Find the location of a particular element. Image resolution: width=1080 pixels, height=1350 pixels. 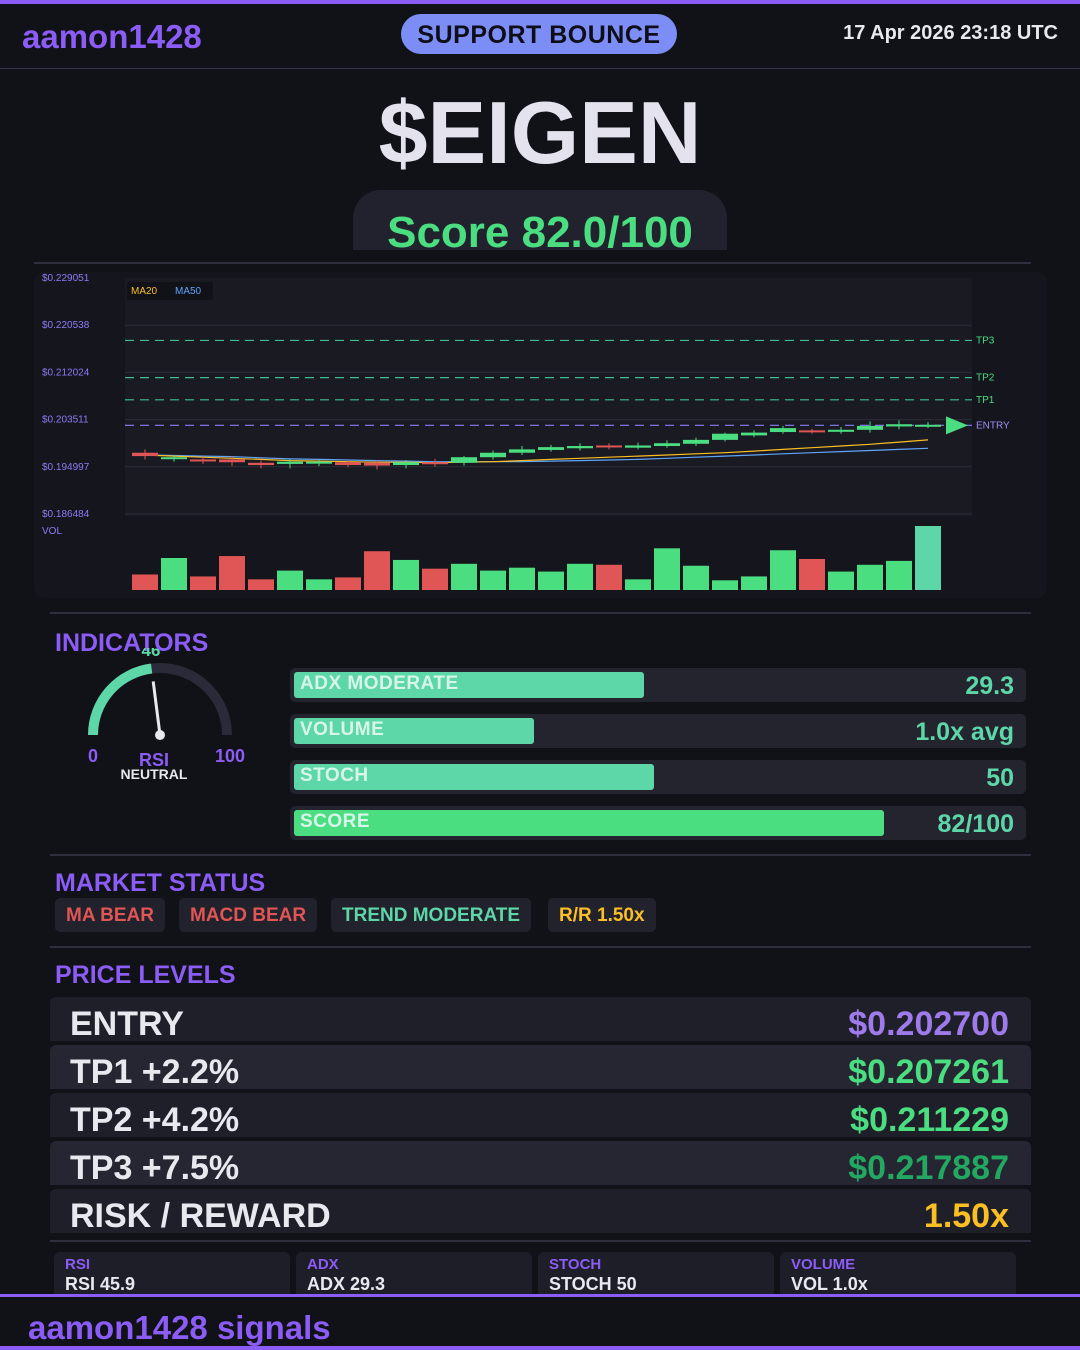

score-box: Score 82.0/100 is located at coordinates (540, 223).